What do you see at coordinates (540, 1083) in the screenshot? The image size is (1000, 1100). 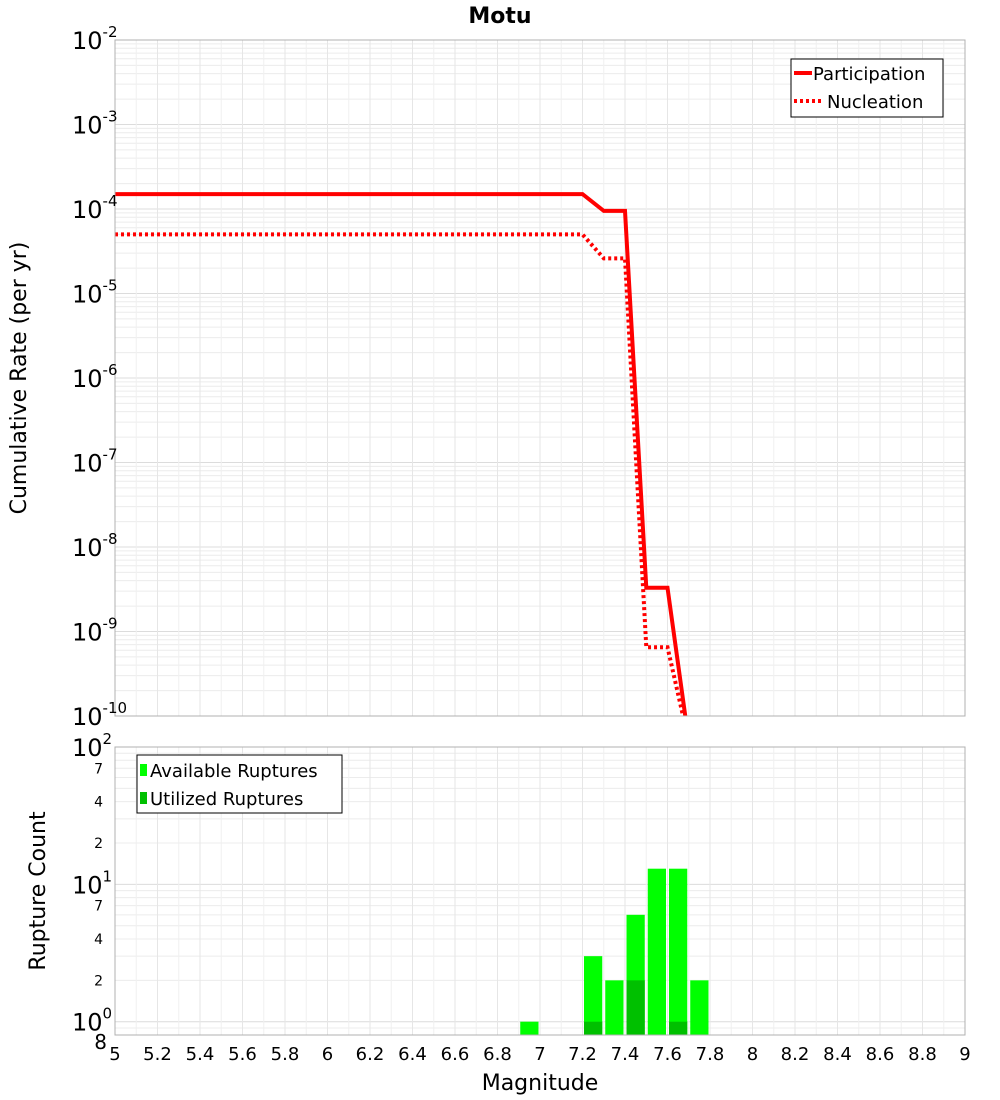 I see `x-axis-label: Magnitude` at bounding box center [540, 1083].